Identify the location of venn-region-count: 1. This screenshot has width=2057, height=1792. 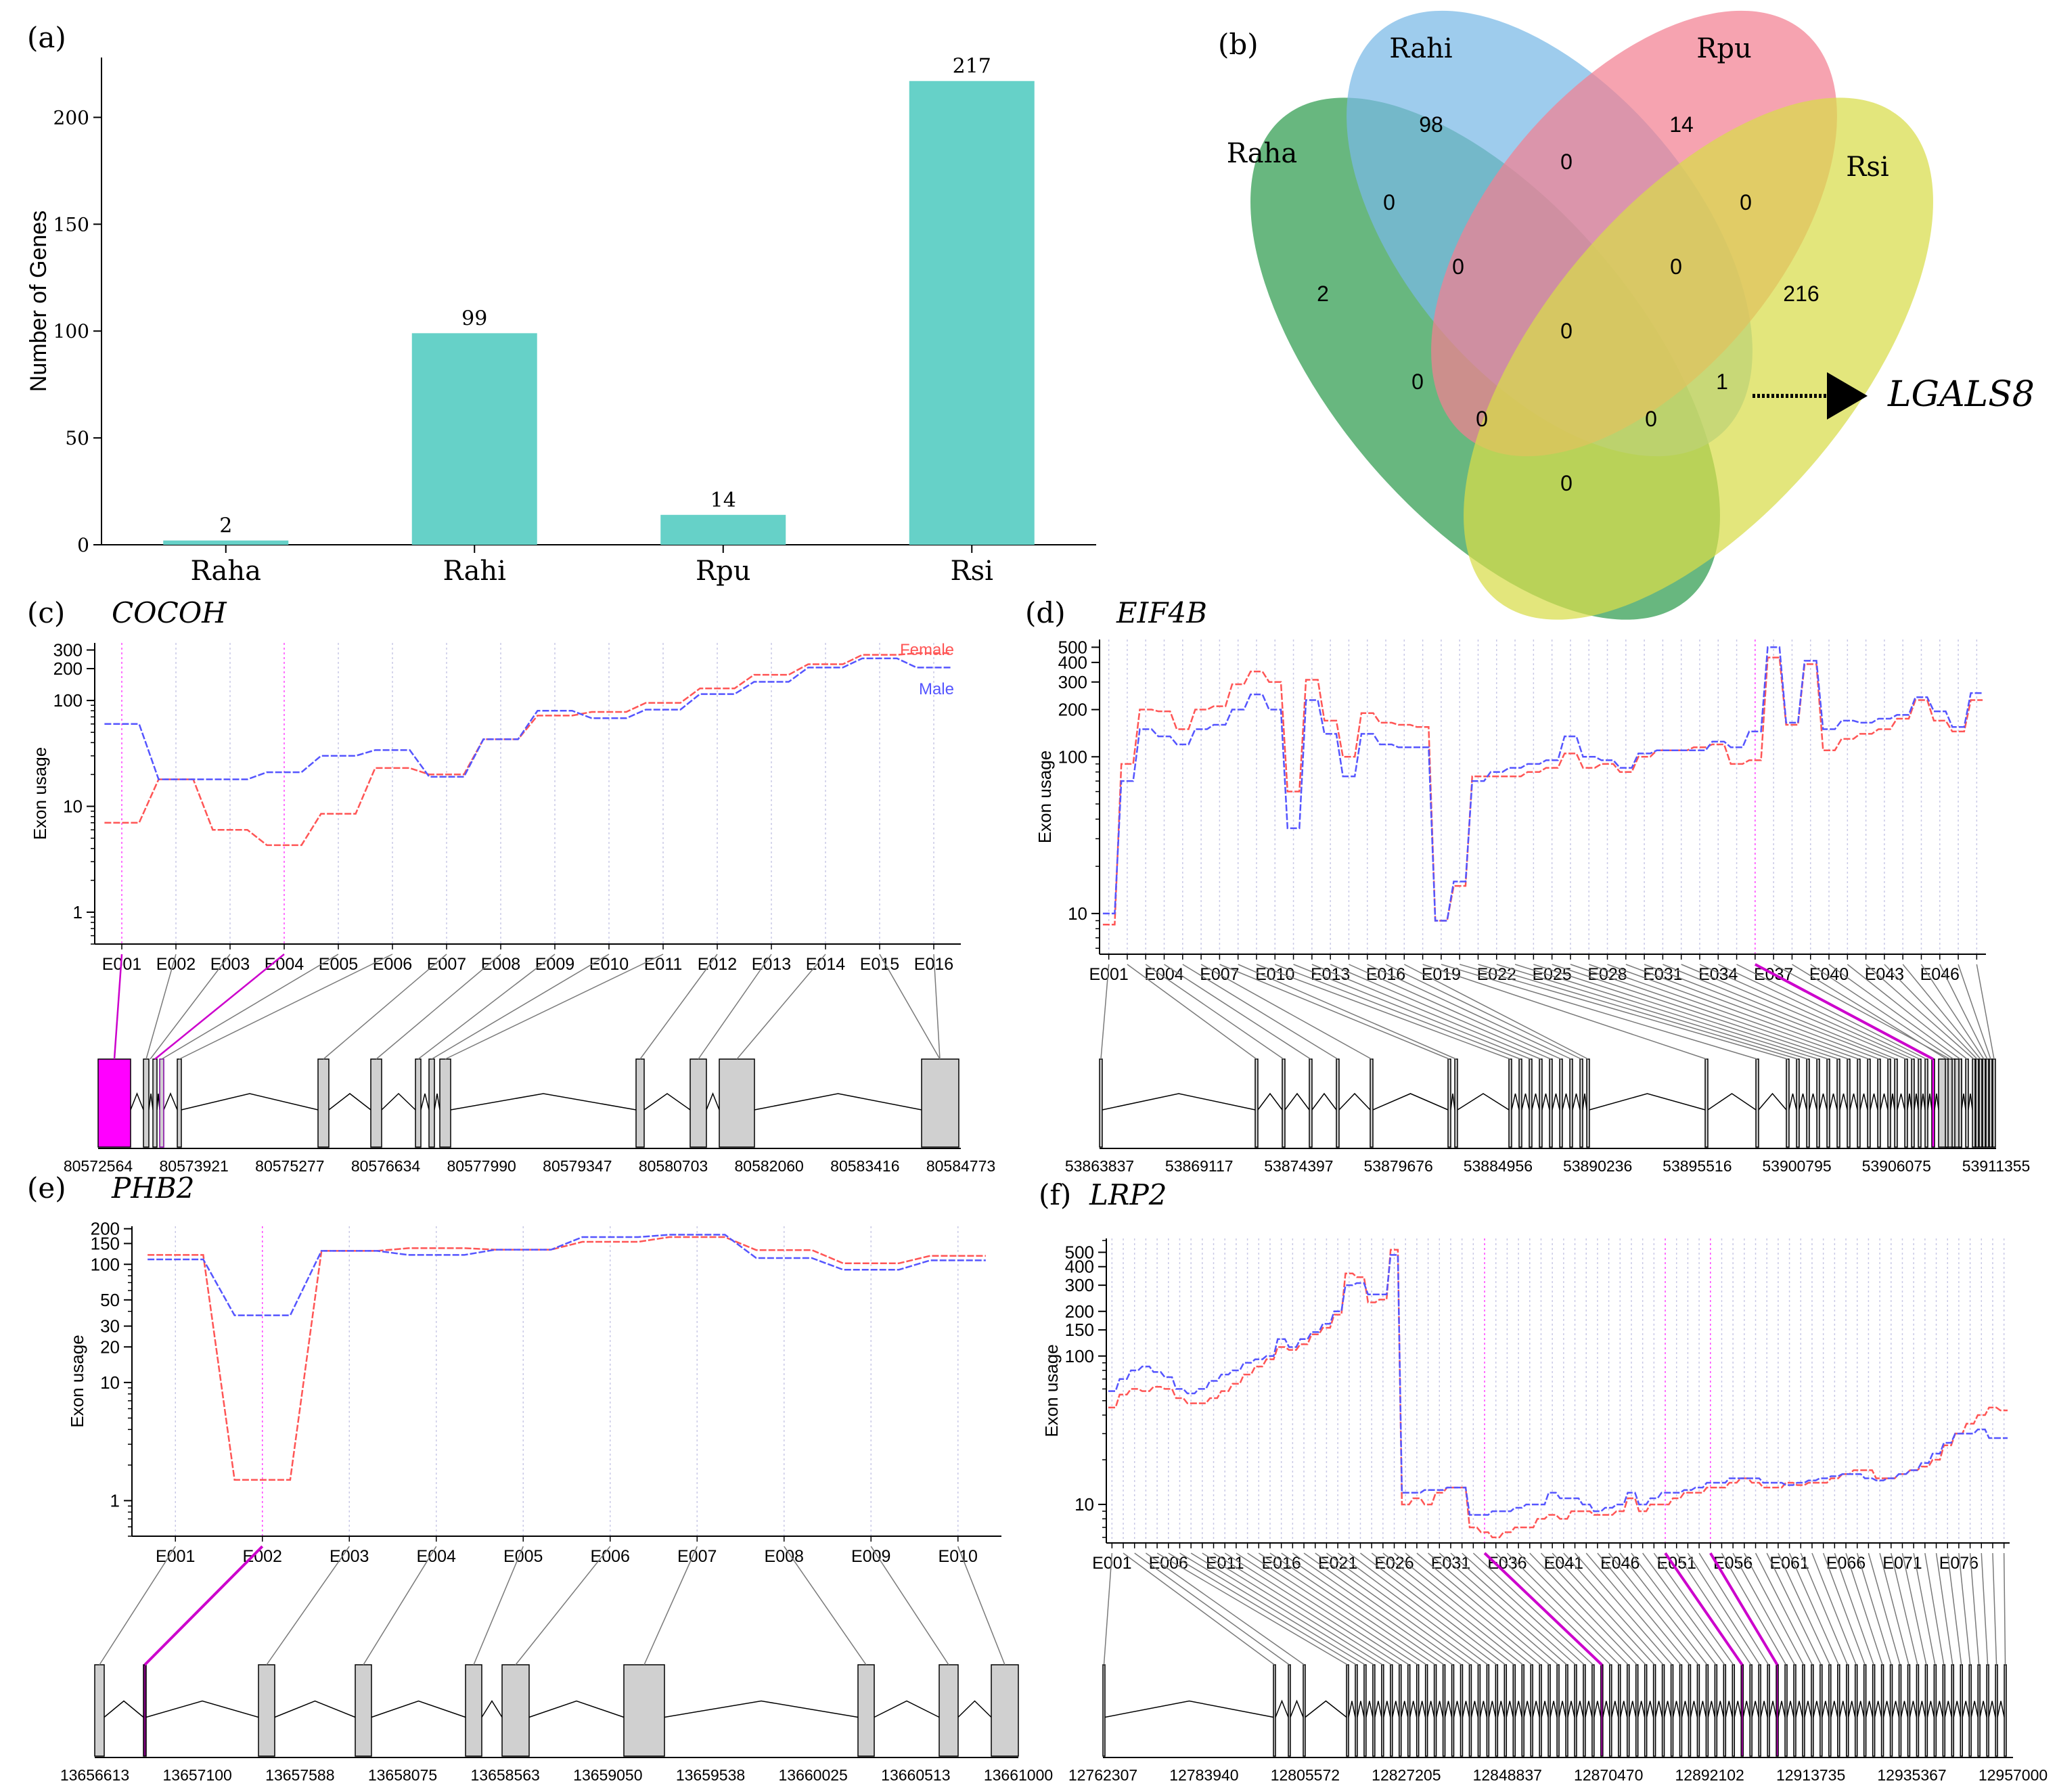
(1722, 381).